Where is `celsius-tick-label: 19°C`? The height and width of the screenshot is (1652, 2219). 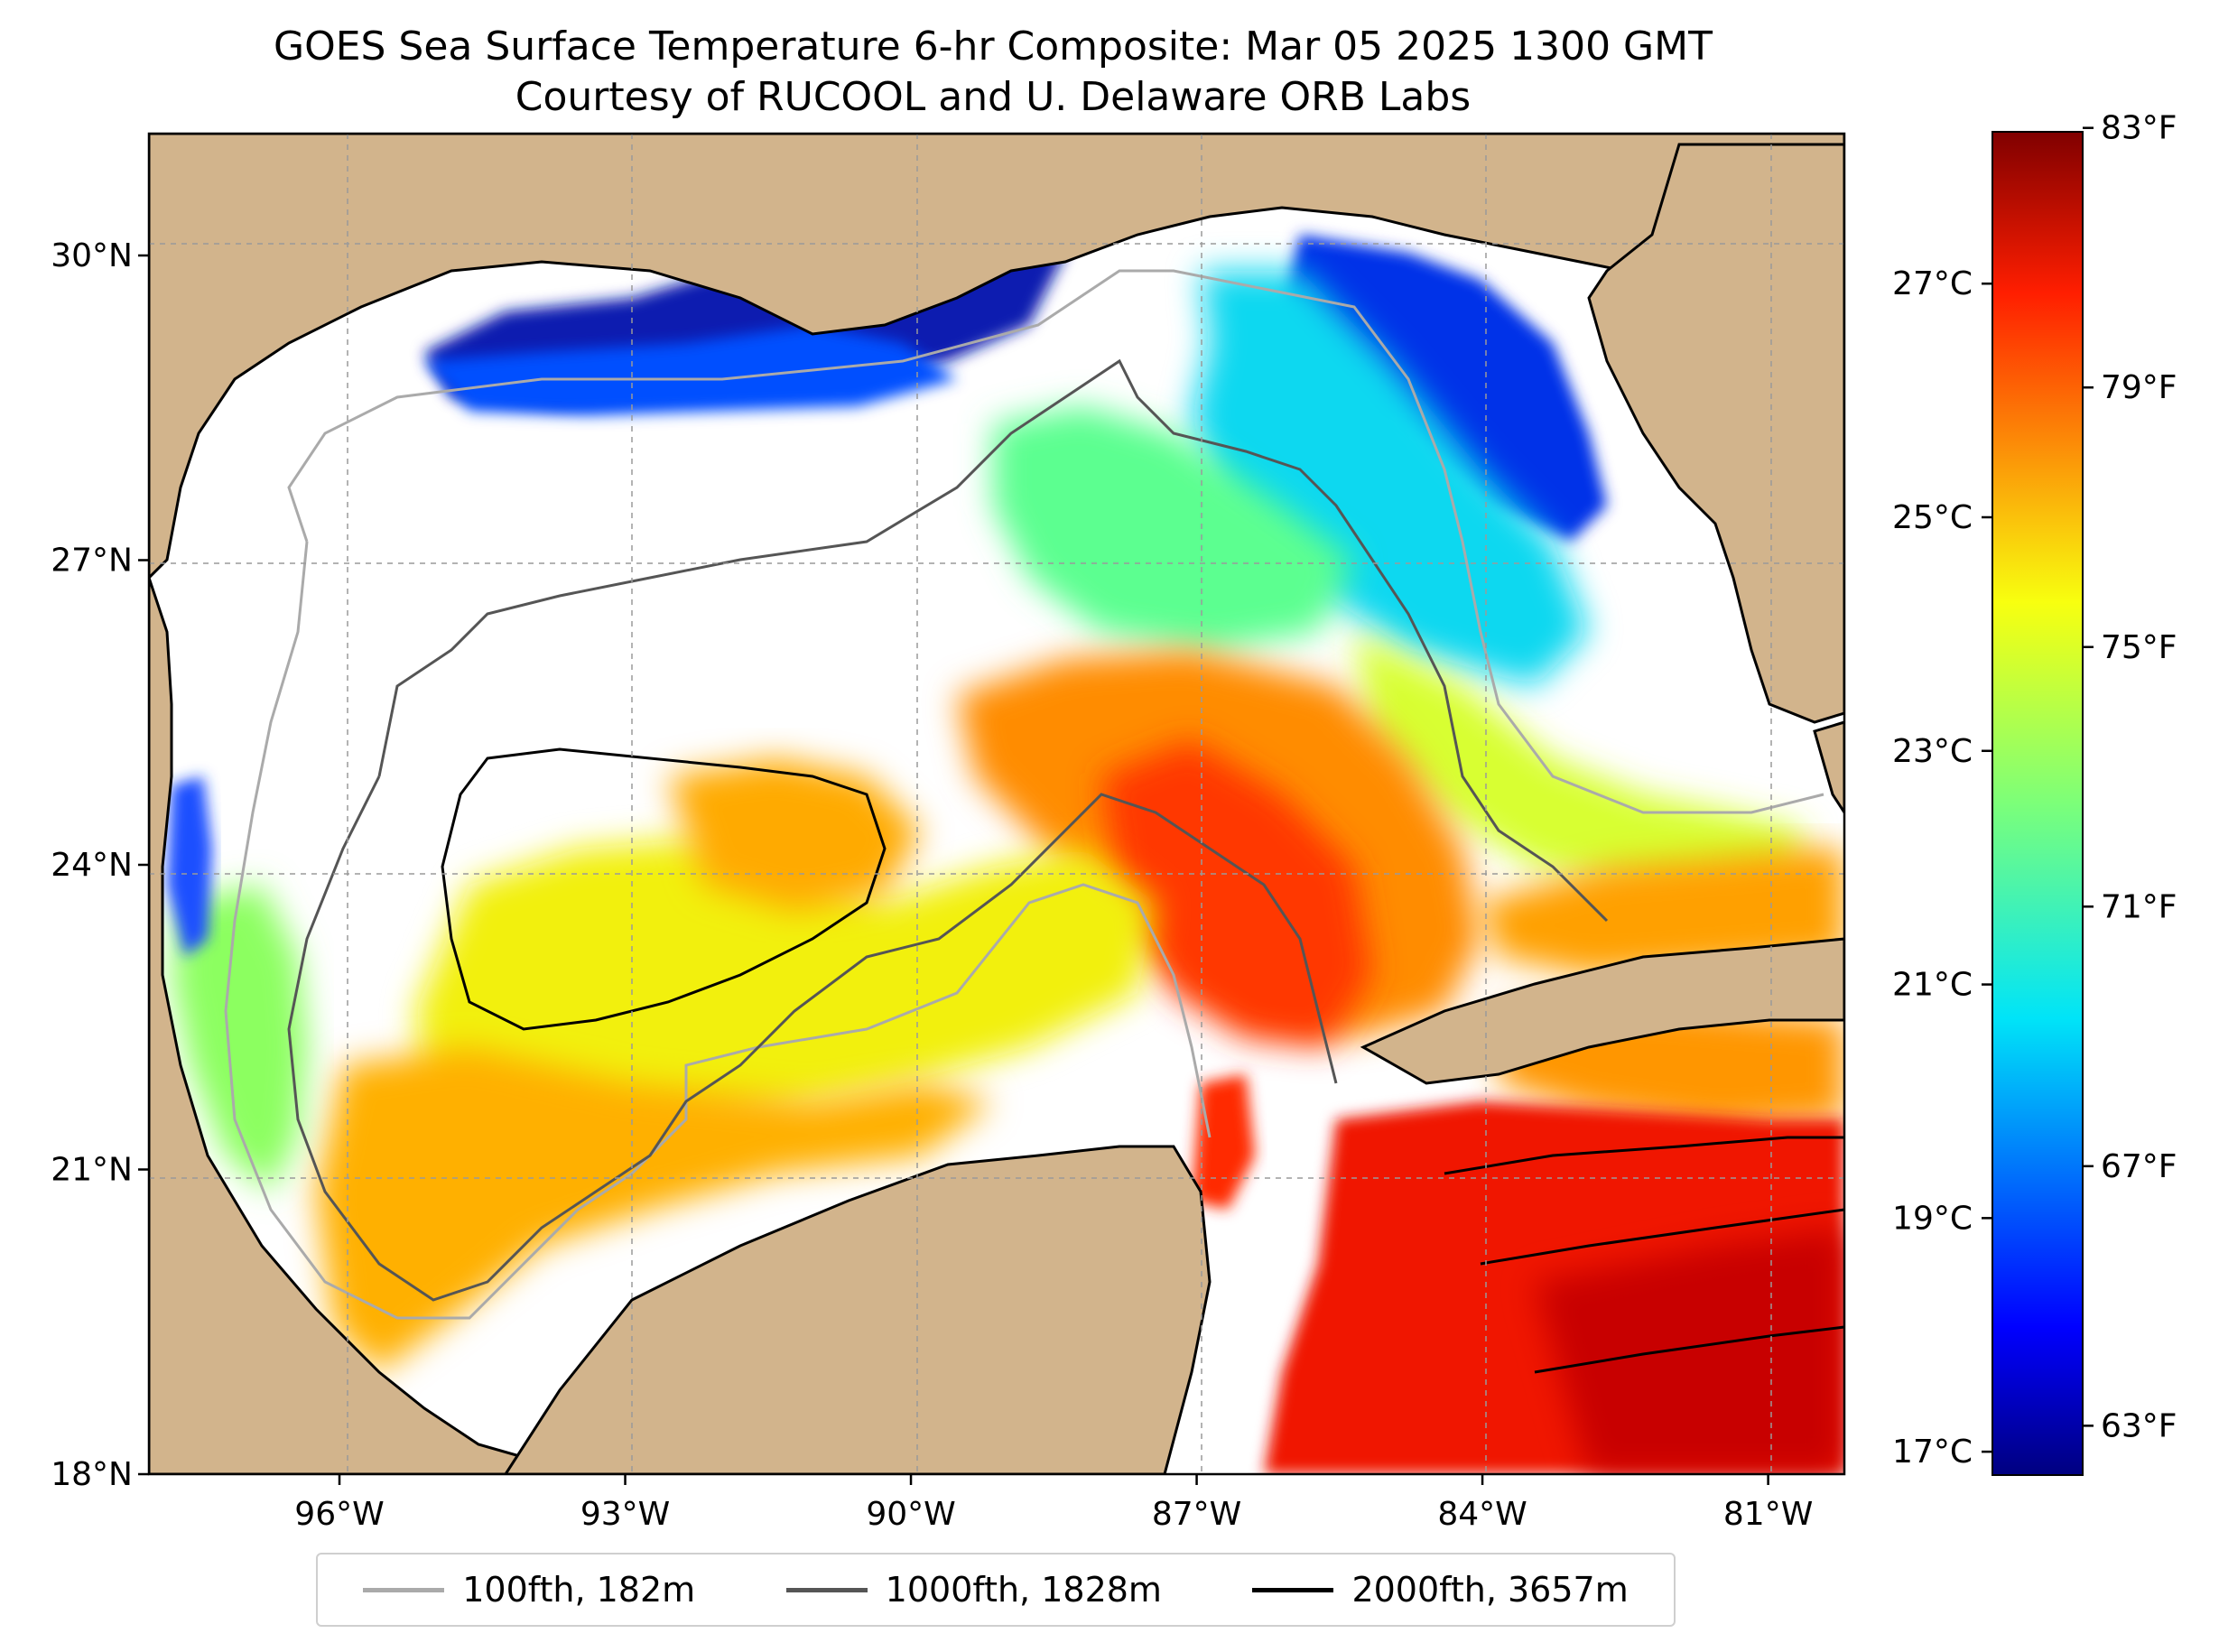
celsius-tick-label: 19°C is located at coordinates (1933, 1218).